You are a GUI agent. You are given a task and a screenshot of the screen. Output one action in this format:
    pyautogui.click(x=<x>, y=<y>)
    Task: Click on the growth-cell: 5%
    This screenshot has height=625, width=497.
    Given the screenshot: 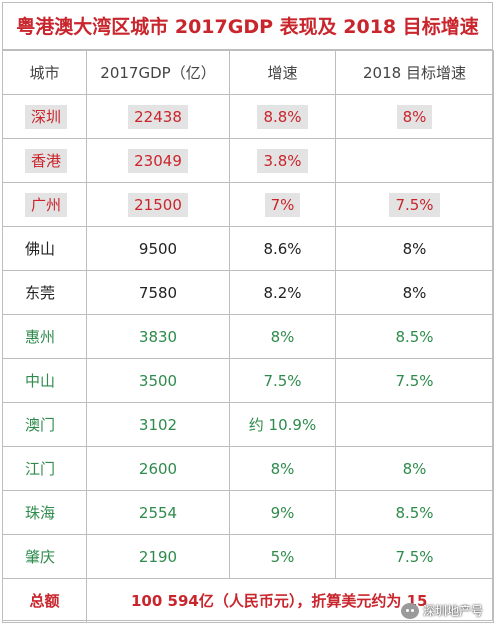 What is the action you would take?
    pyautogui.click(x=282, y=556)
    